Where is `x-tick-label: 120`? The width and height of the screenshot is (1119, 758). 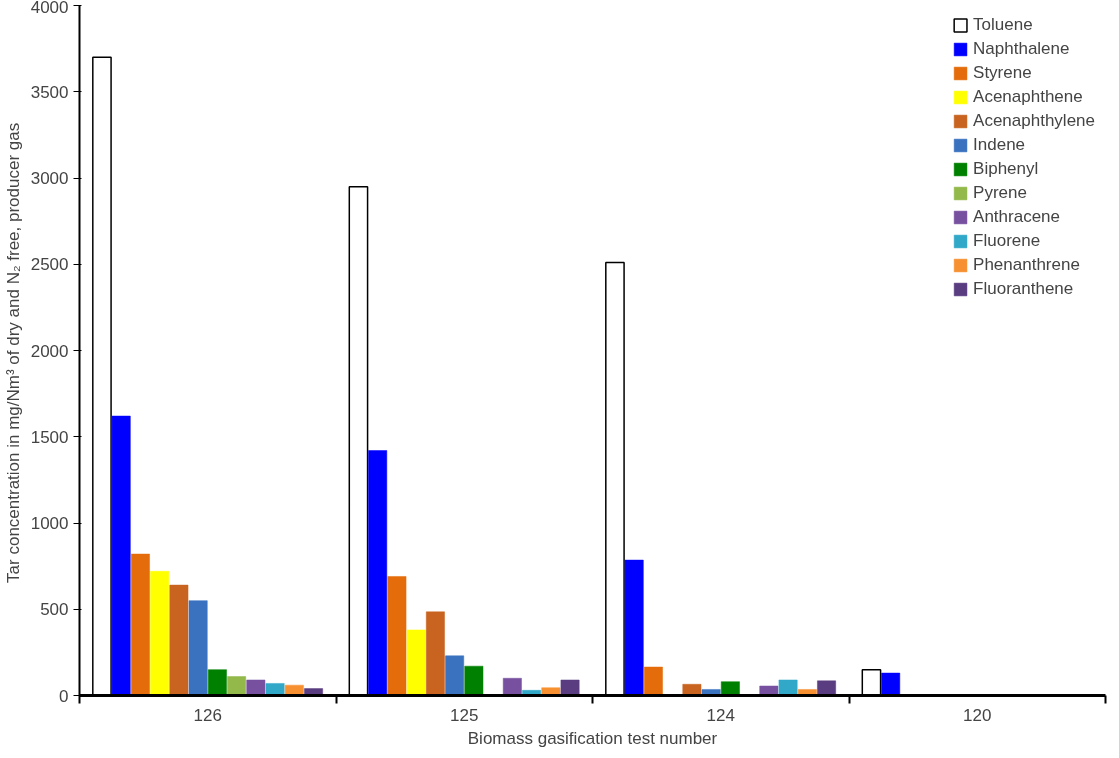 x-tick-label: 120 is located at coordinates (977, 715).